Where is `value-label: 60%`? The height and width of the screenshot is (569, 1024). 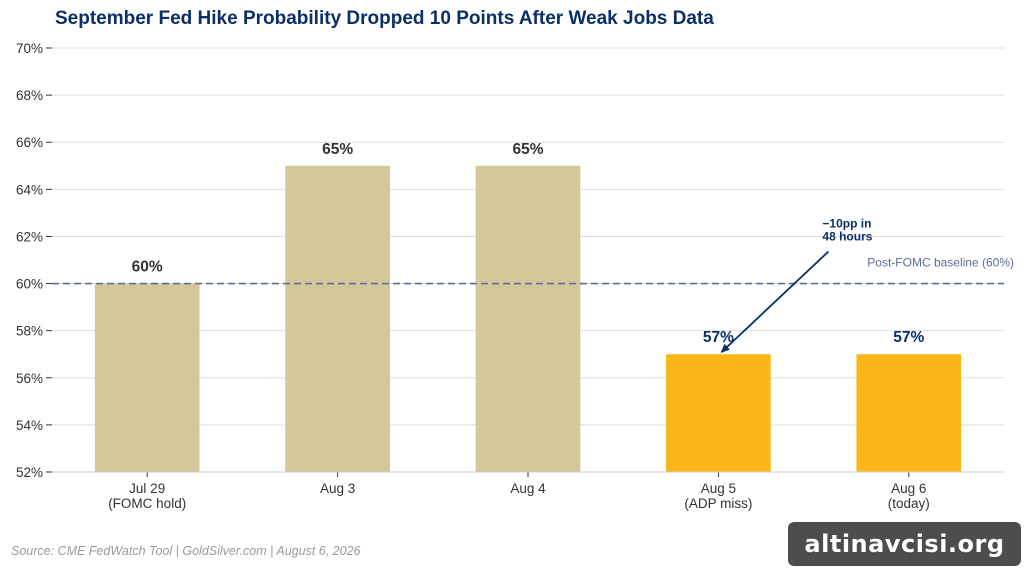
value-label: 60% is located at coordinates (147, 267).